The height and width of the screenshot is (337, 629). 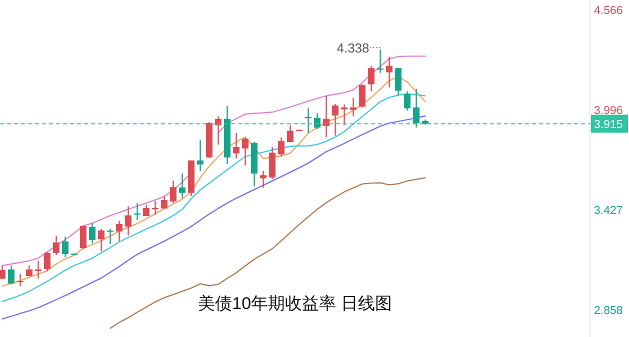 I want to click on y-tick-label: 3.427, so click(x=608, y=210).